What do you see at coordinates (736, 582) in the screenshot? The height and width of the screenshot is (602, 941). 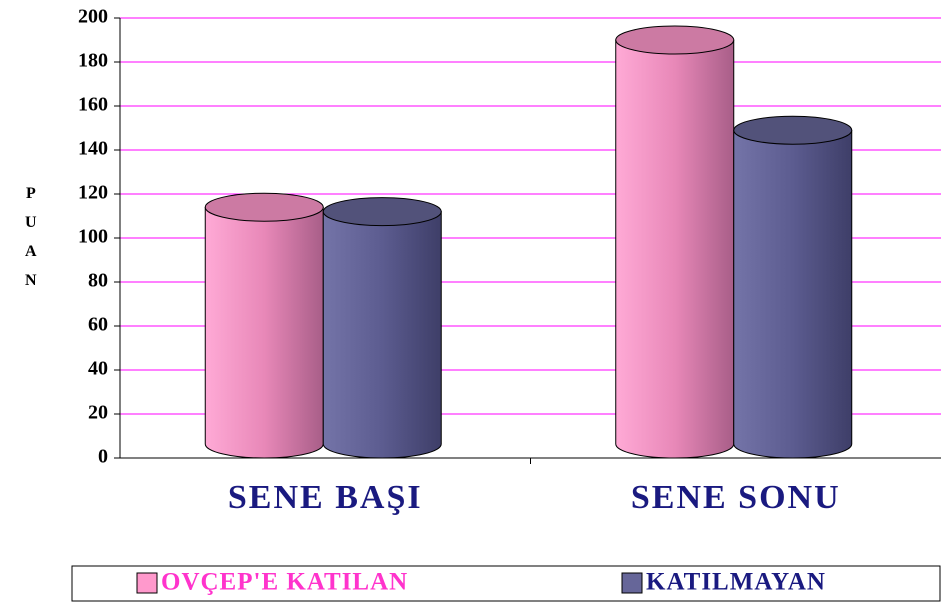 I see `legend-label: KATILMAYAN` at bounding box center [736, 582].